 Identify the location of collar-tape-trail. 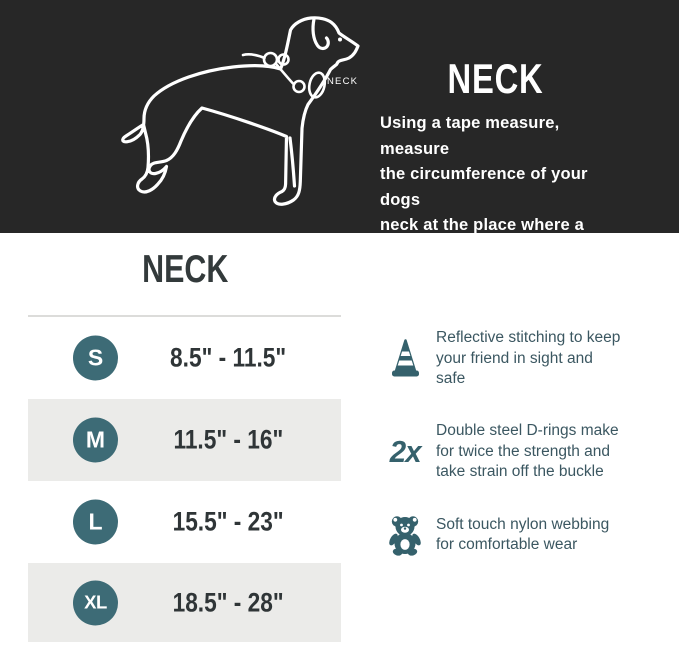
(253, 56).